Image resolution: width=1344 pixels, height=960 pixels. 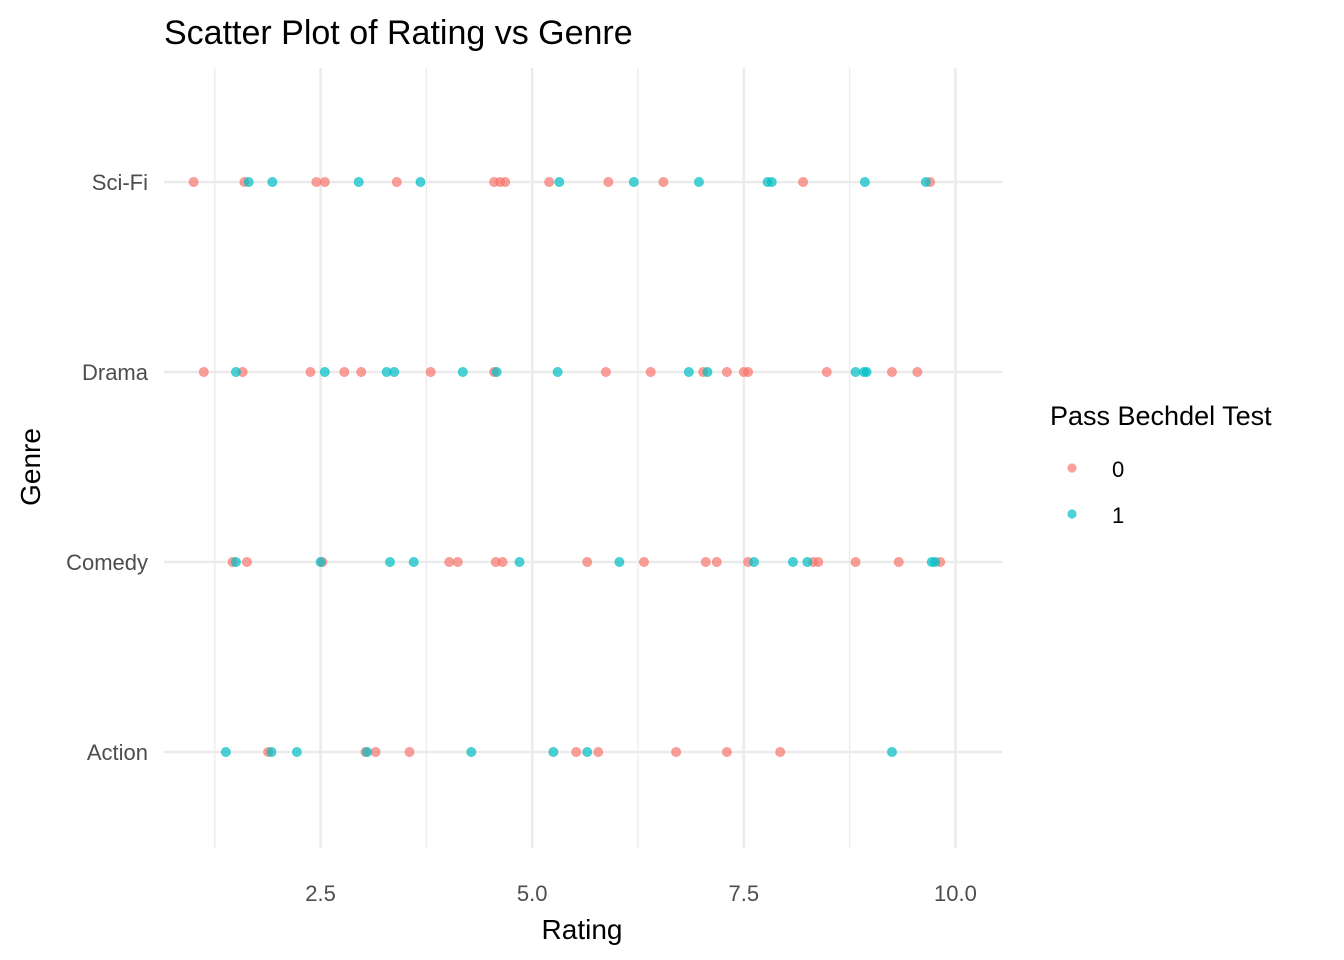 I want to click on y-tick-label: Drama, so click(x=115, y=372).